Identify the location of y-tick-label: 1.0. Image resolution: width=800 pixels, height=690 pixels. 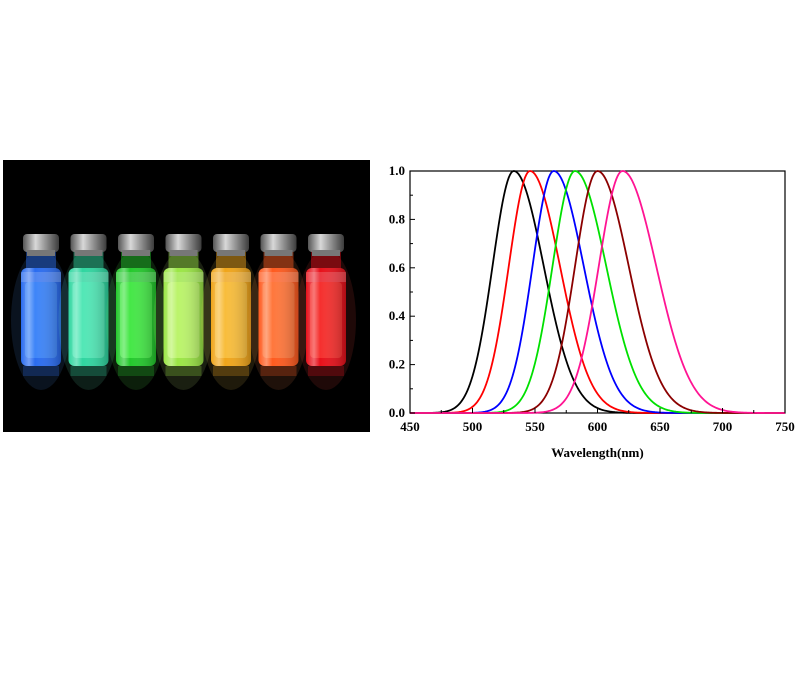
(397, 171).